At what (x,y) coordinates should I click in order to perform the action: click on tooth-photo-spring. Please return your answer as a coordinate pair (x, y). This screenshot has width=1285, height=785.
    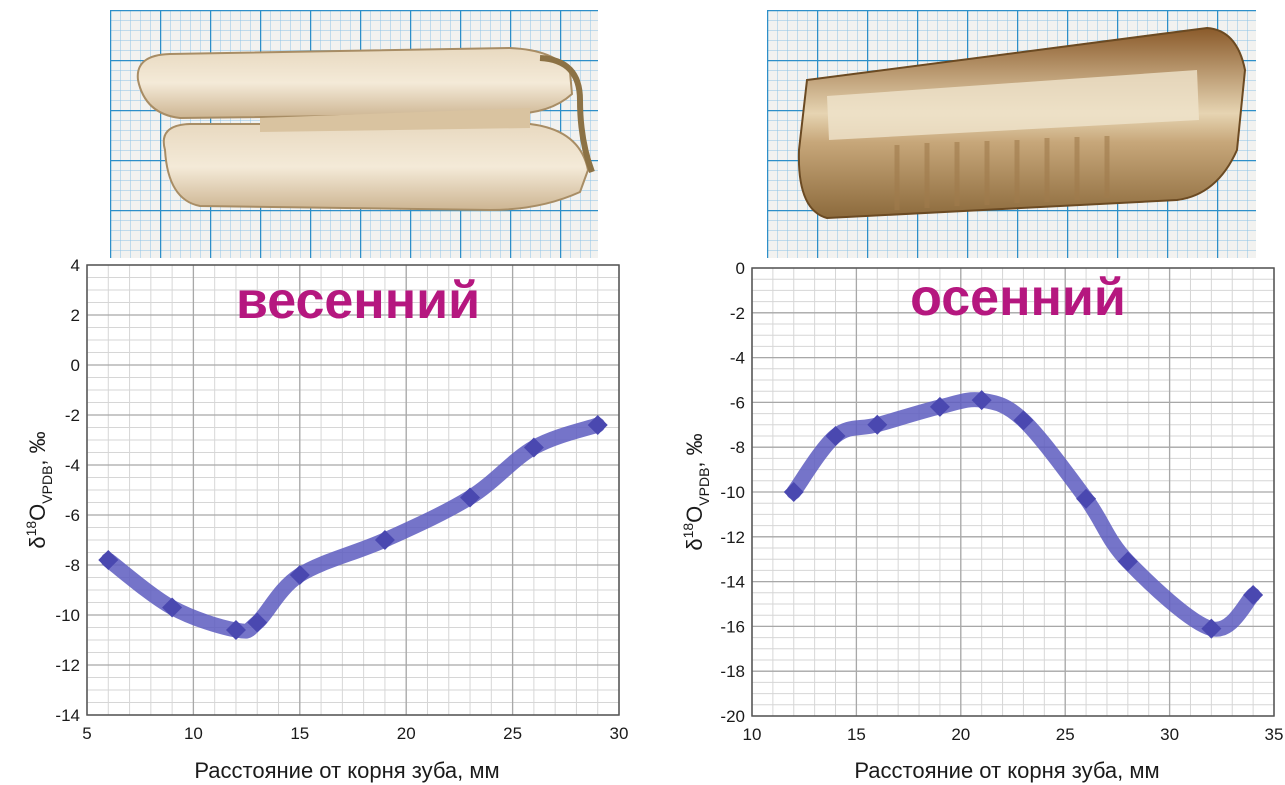
    Looking at the image, I should click on (354, 134).